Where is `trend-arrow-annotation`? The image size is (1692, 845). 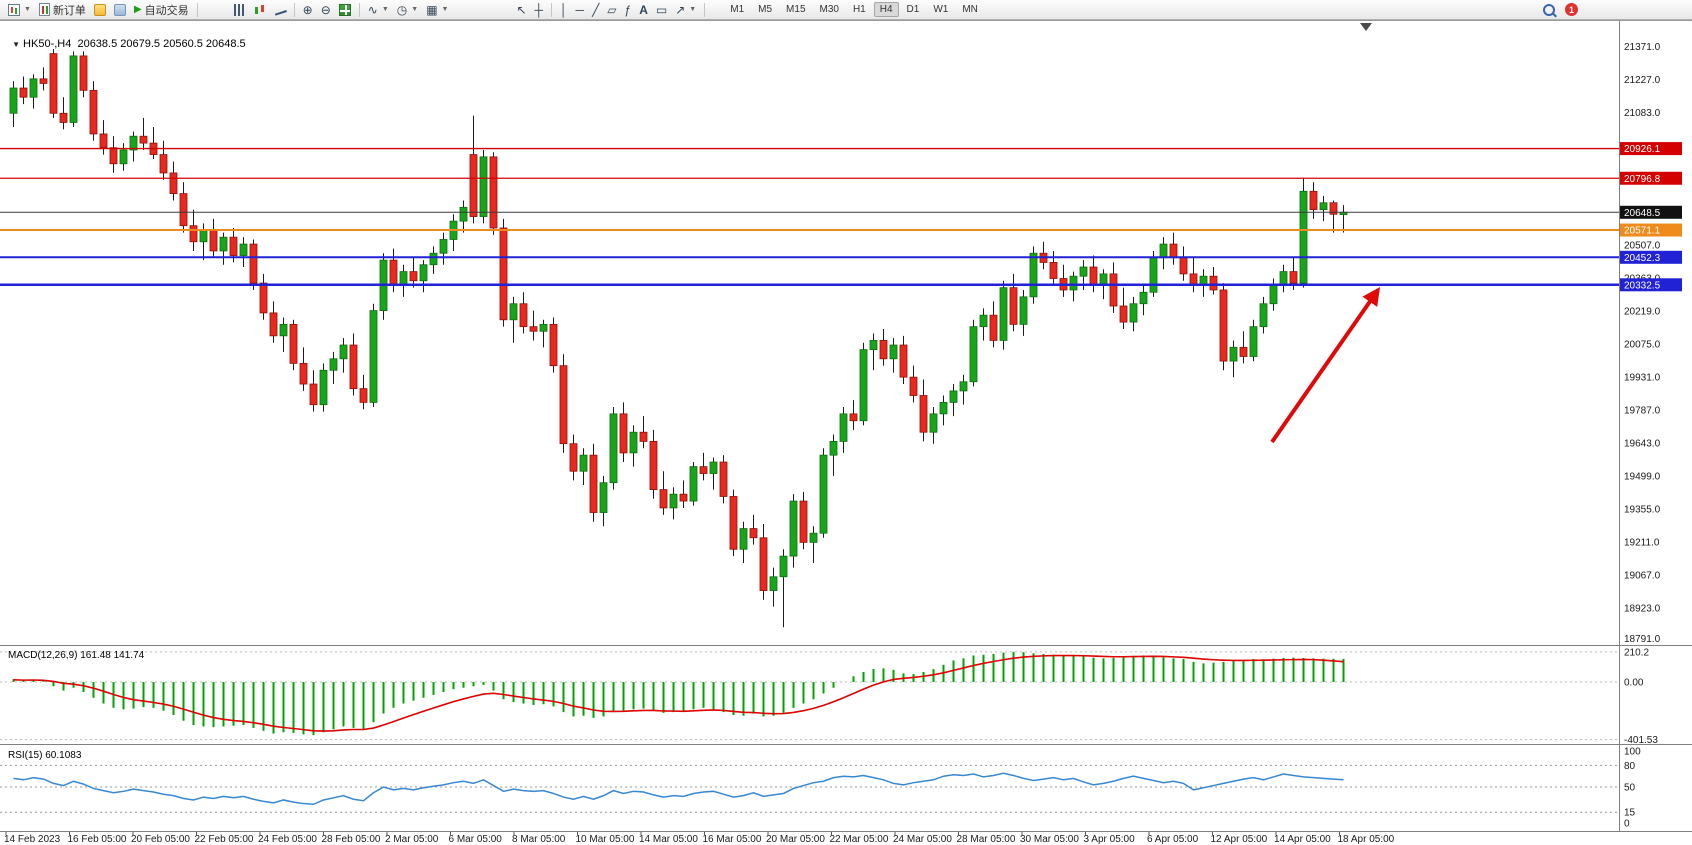
trend-arrow-annotation is located at coordinates (1325, 365).